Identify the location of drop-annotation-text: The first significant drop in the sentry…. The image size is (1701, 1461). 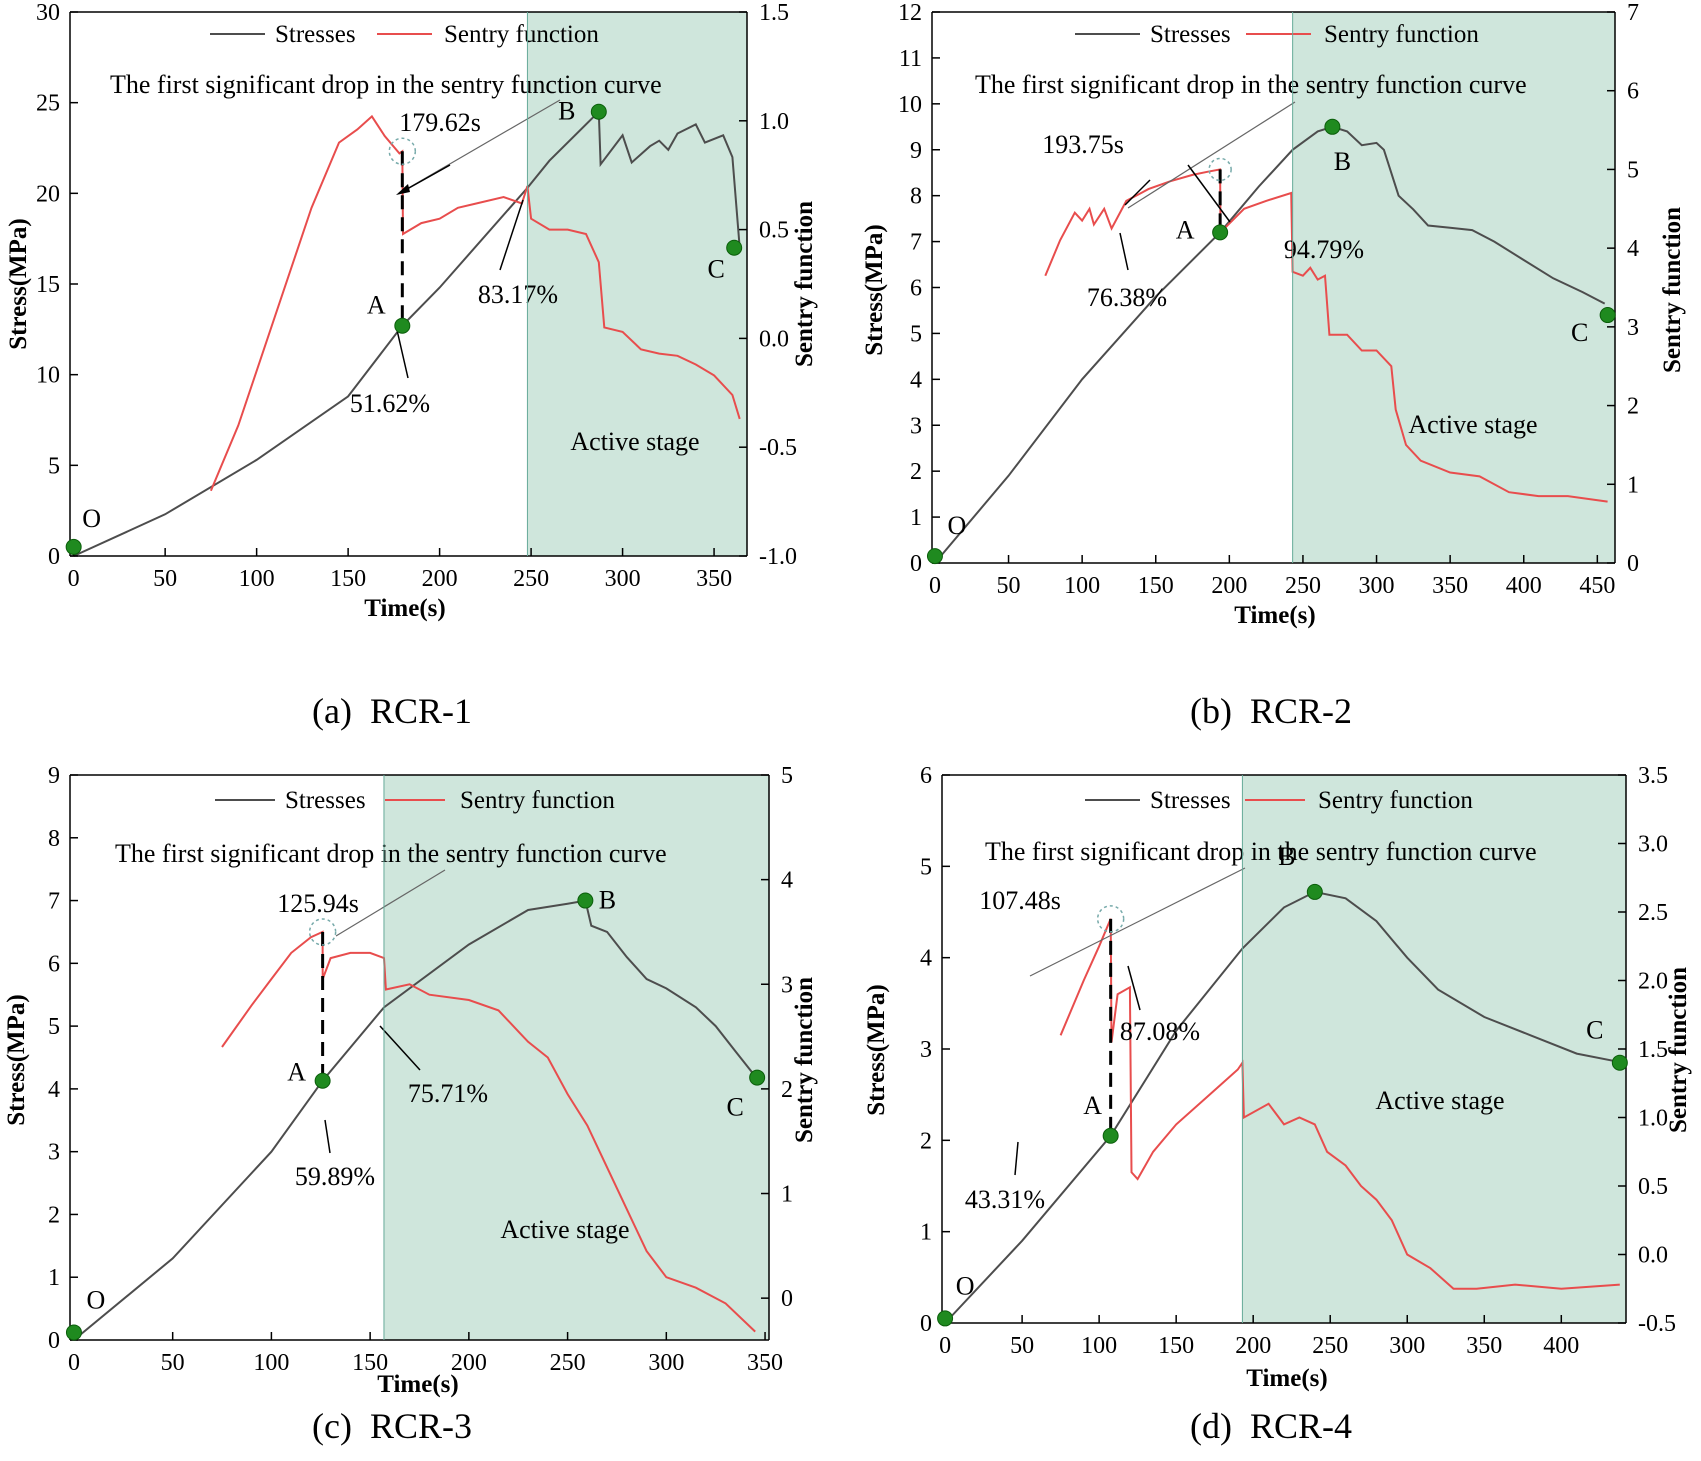
(1251, 84).